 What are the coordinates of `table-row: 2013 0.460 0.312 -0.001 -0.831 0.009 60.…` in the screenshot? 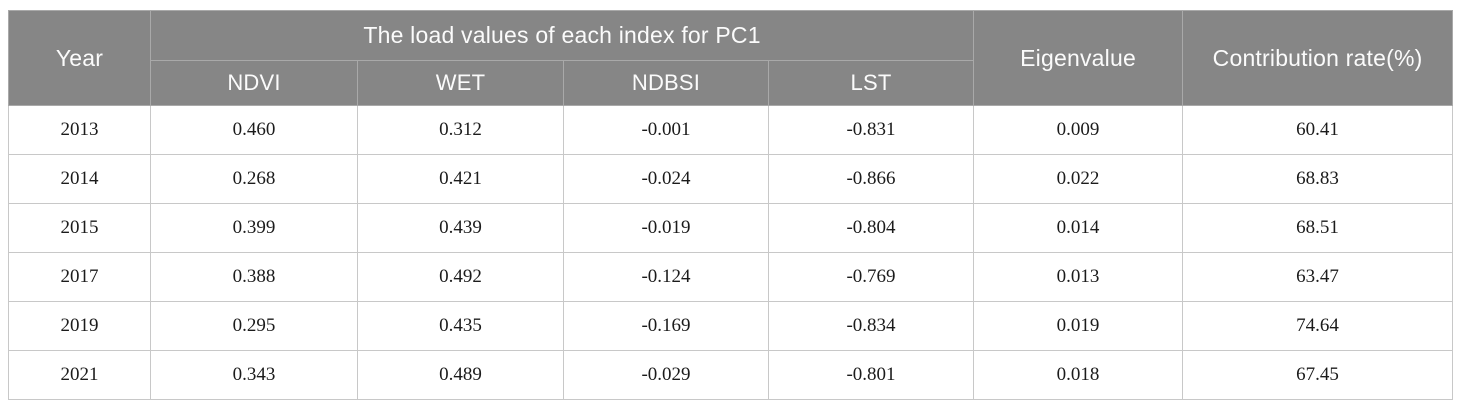 It's located at (731, 130).